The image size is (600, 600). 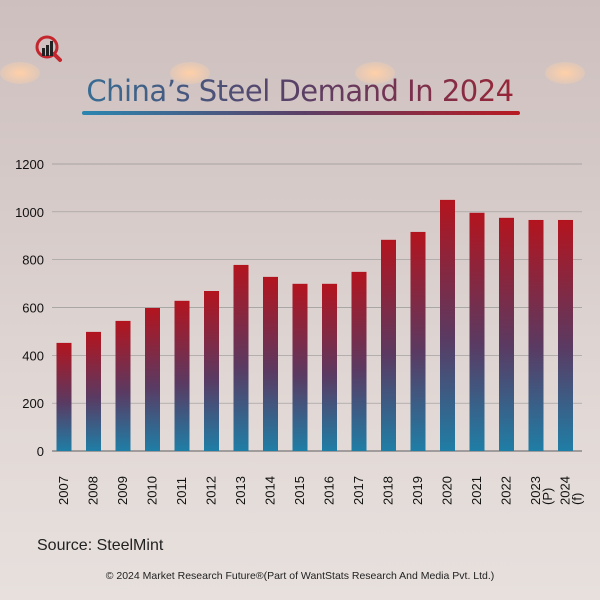 I want to click on bar-2018, so click(x=388, y=345).